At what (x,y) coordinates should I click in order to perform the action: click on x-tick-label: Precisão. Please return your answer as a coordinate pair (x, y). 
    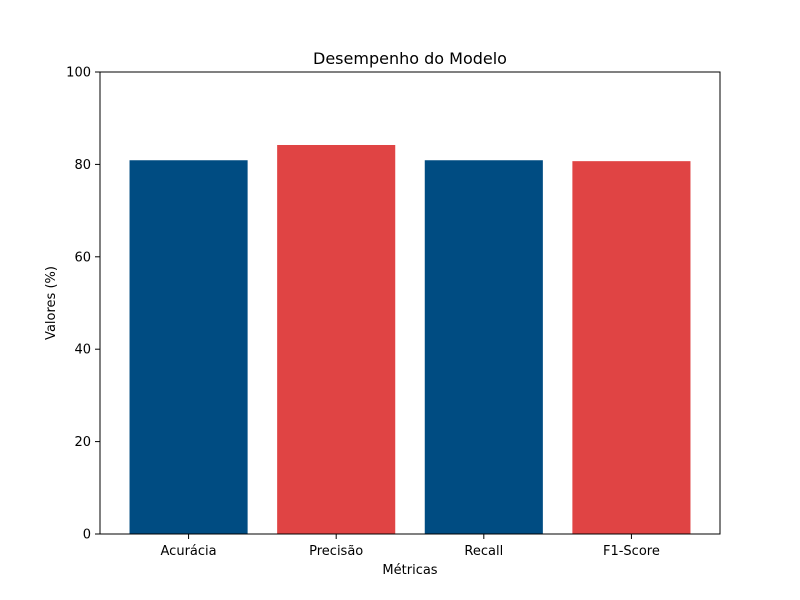
    Looking at the image, I should click on (336, 551).